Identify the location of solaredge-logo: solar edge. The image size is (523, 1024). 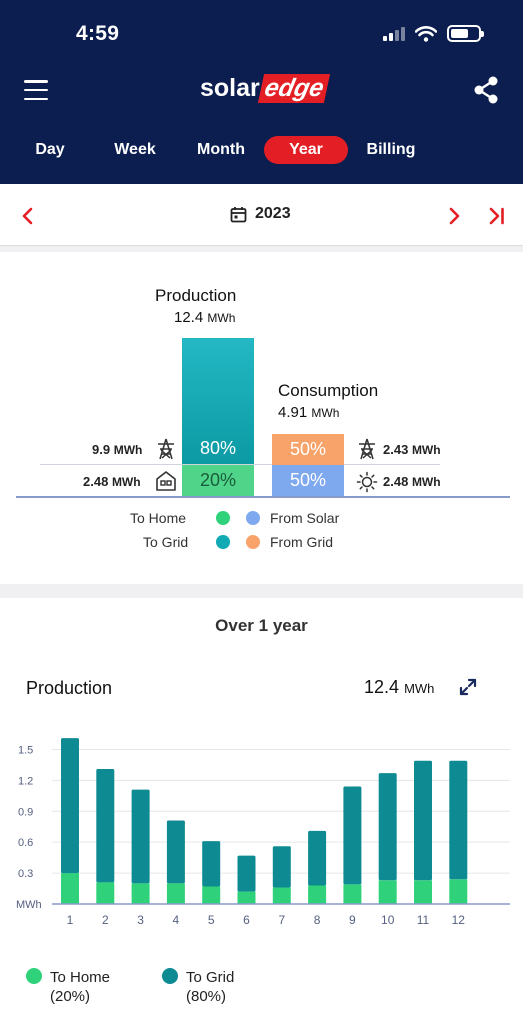
(265, 88).